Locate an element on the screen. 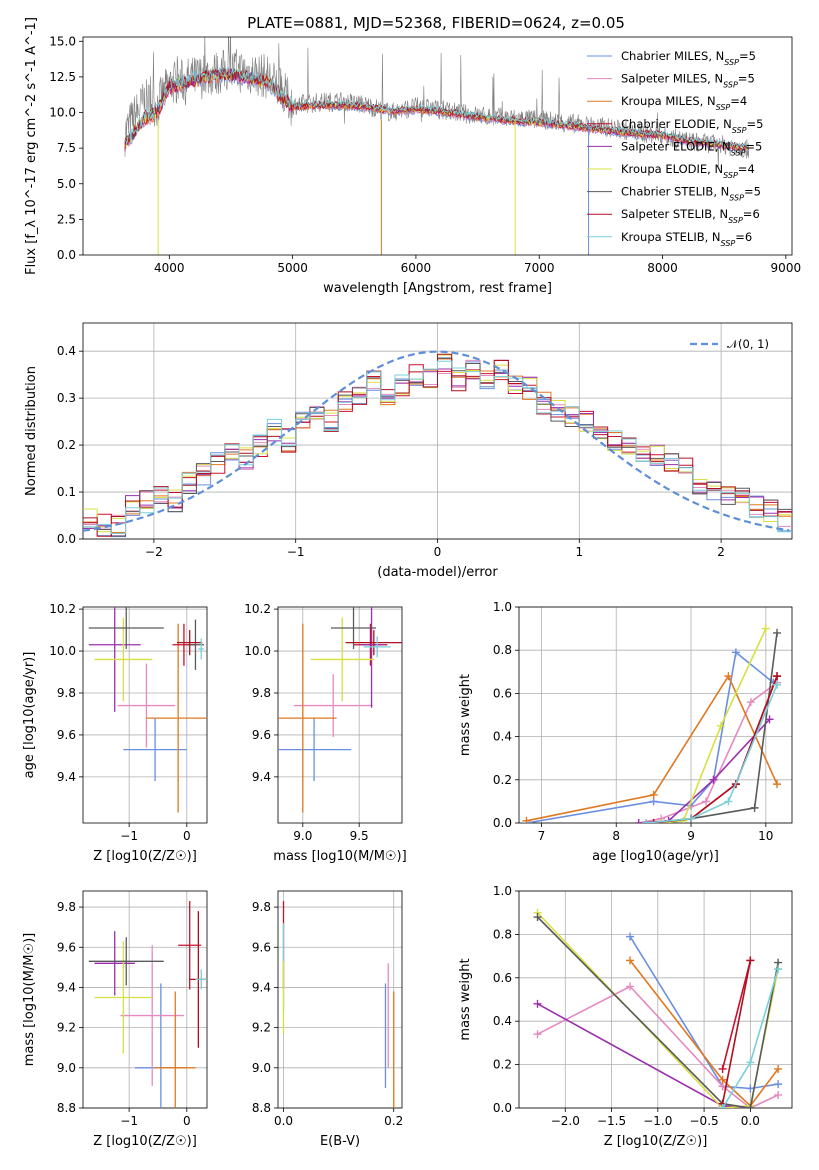  y-tick-label: 15.0 is located at coordinates (62, 41).